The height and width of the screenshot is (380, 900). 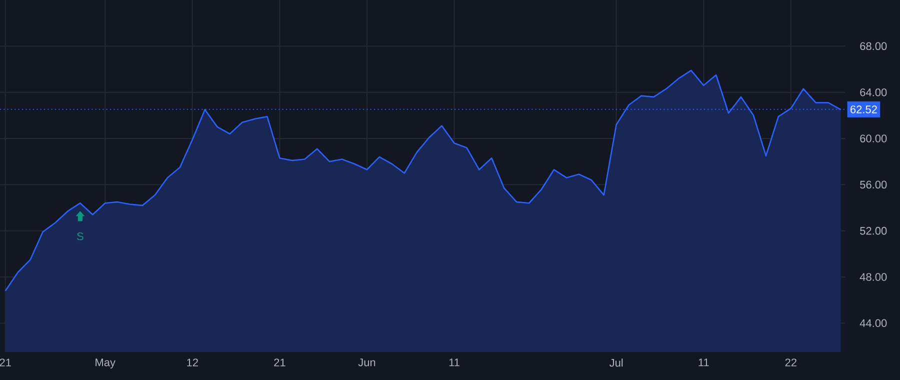 What do you see at coordinates (873, 230) in the screenshot?
I see `y-tick-label: 52.00` at bounding box center [873, 230].